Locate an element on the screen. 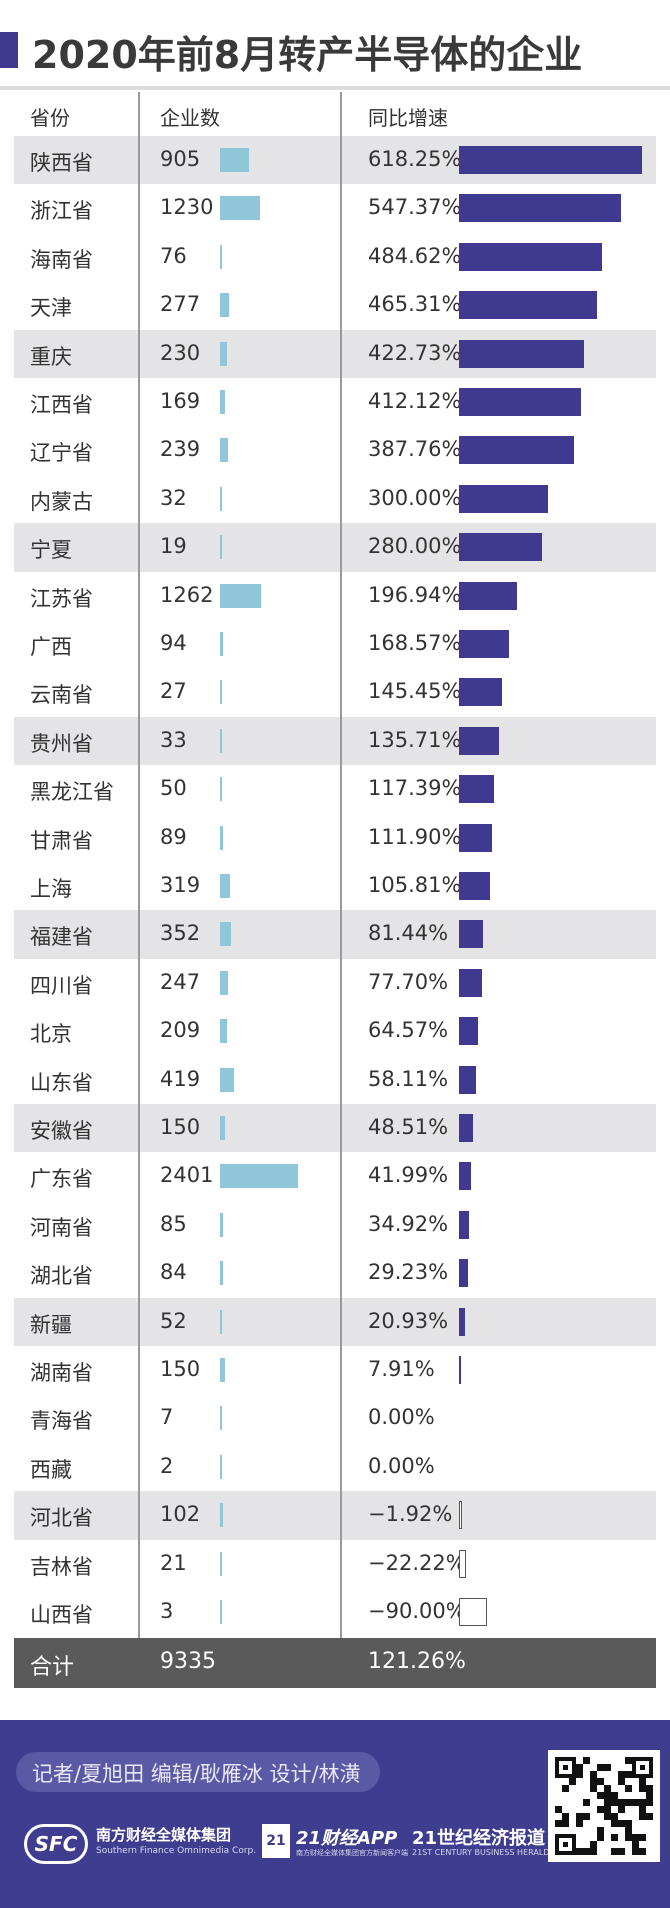 This screenshot has width=670, height=1908. province-label: 上海 is located at coordinates (51, 889).